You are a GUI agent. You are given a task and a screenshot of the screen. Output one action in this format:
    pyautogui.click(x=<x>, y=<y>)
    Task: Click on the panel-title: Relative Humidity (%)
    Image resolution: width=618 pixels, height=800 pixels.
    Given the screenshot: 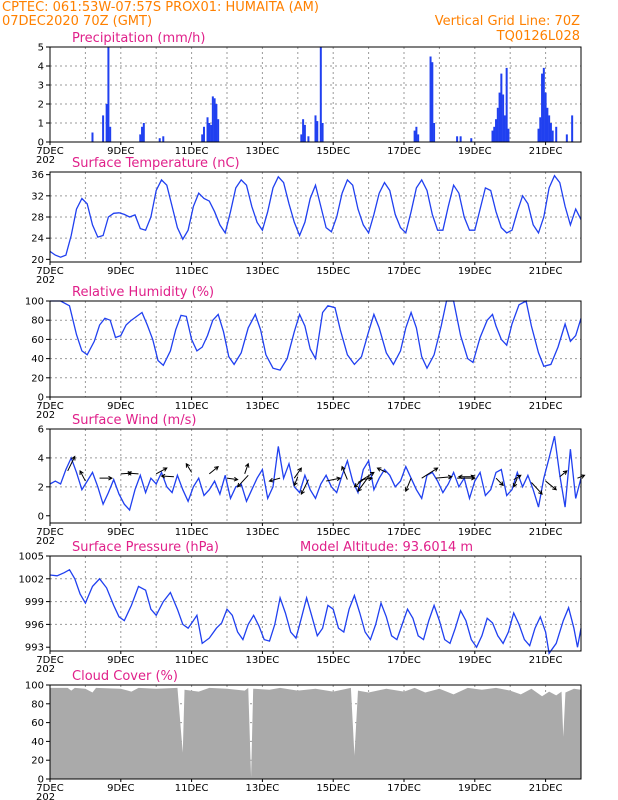 What is the action you would take?
    pyautogui.click(x=143, y=292)
    